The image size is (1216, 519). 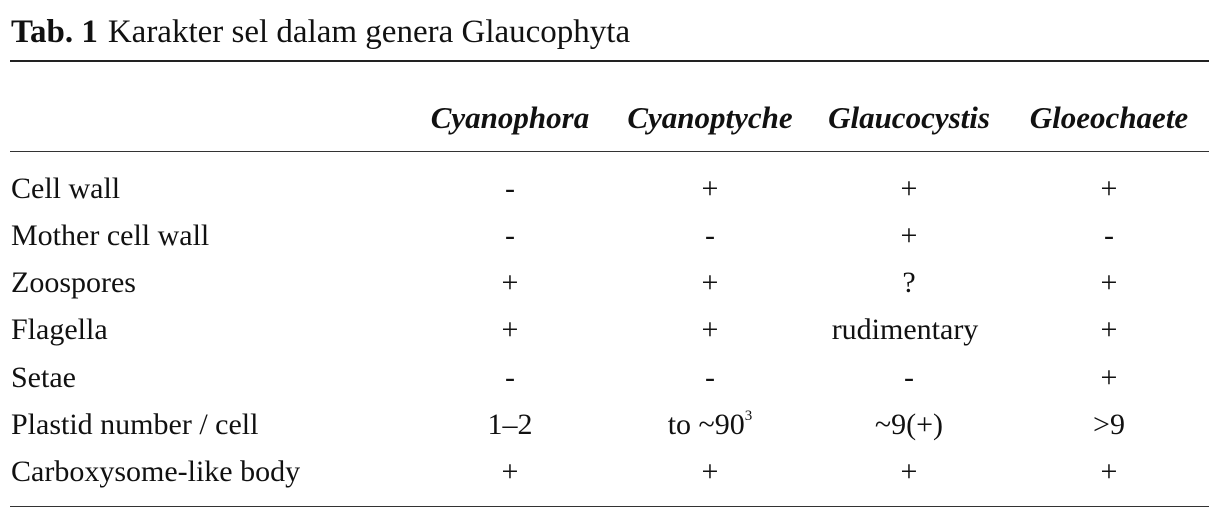 What do you see at coordinates (1109, 117) in the screenshot?
I see `column-header-gloeochaete: Gloeochaete` at bounding box center [1109, 117].